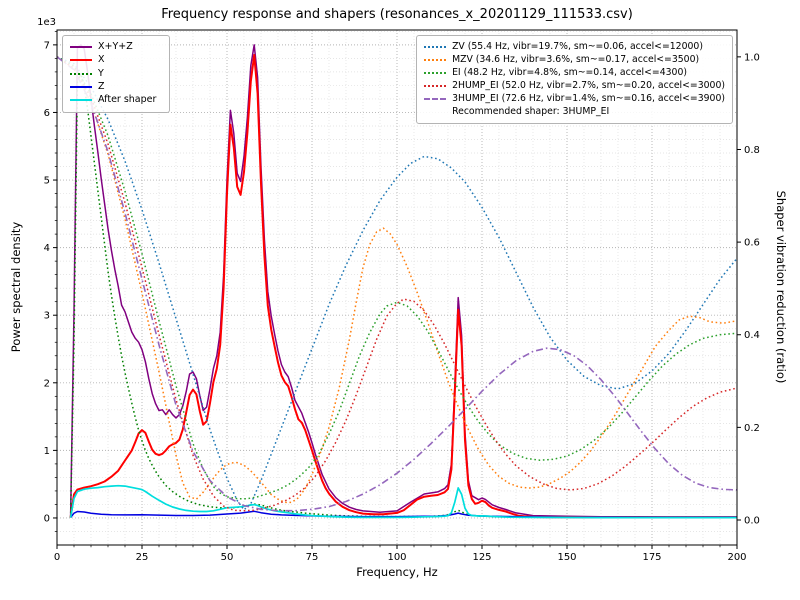  Describe the element at coordinates (16, 287) in the screenshot. I see `y-axis-label-left: Power spectral density` at that location.